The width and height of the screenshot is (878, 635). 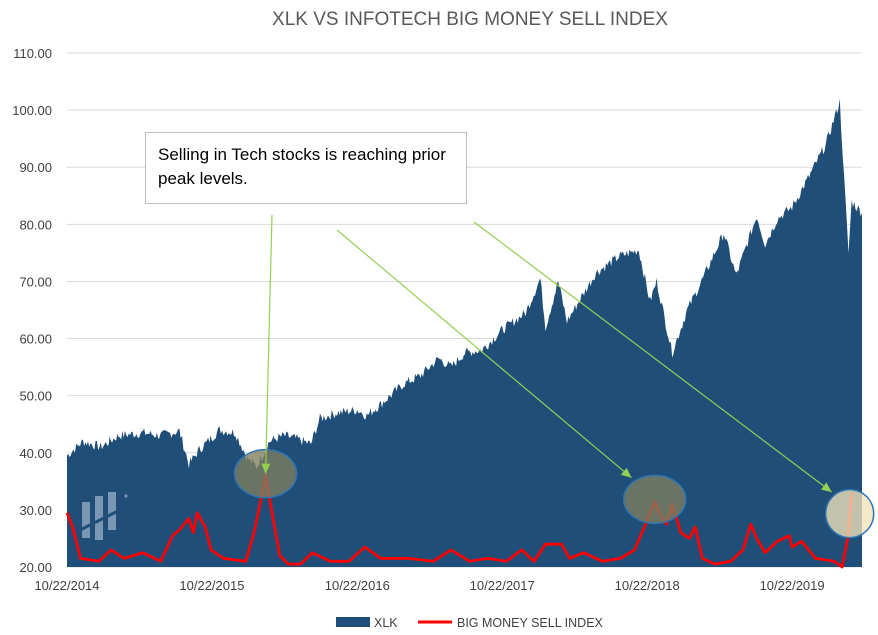 What do you see at coordinates (35, 339) in the screenshot?
I see `y-tick-label: 60.00` at bounding box center [35, 339].